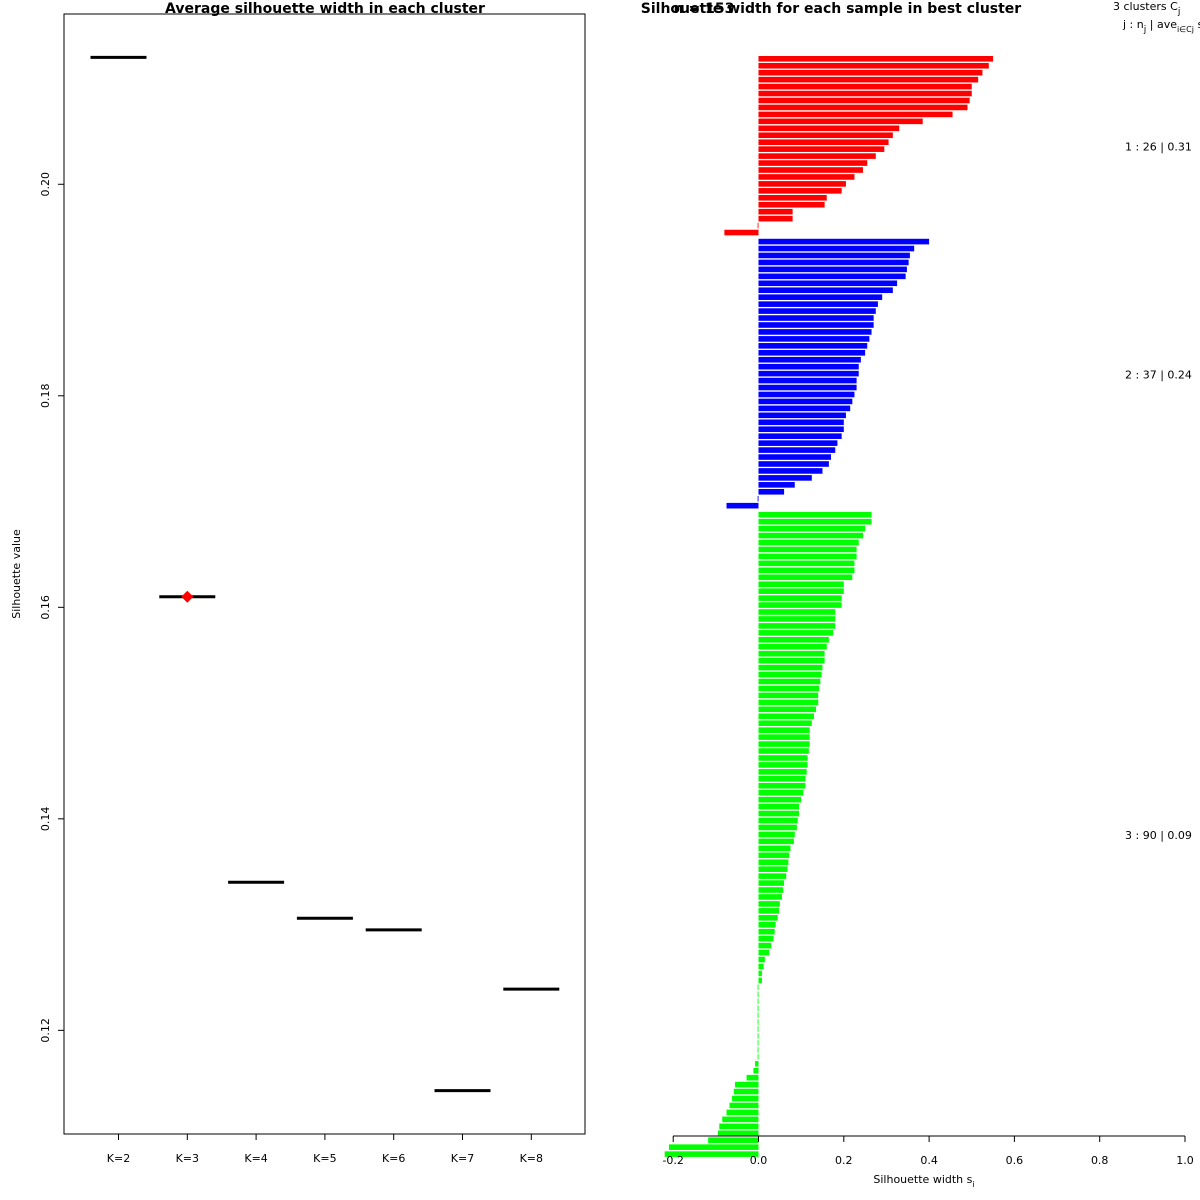  I want to click on left-xtick-label: K=7, so click(462, 1158).